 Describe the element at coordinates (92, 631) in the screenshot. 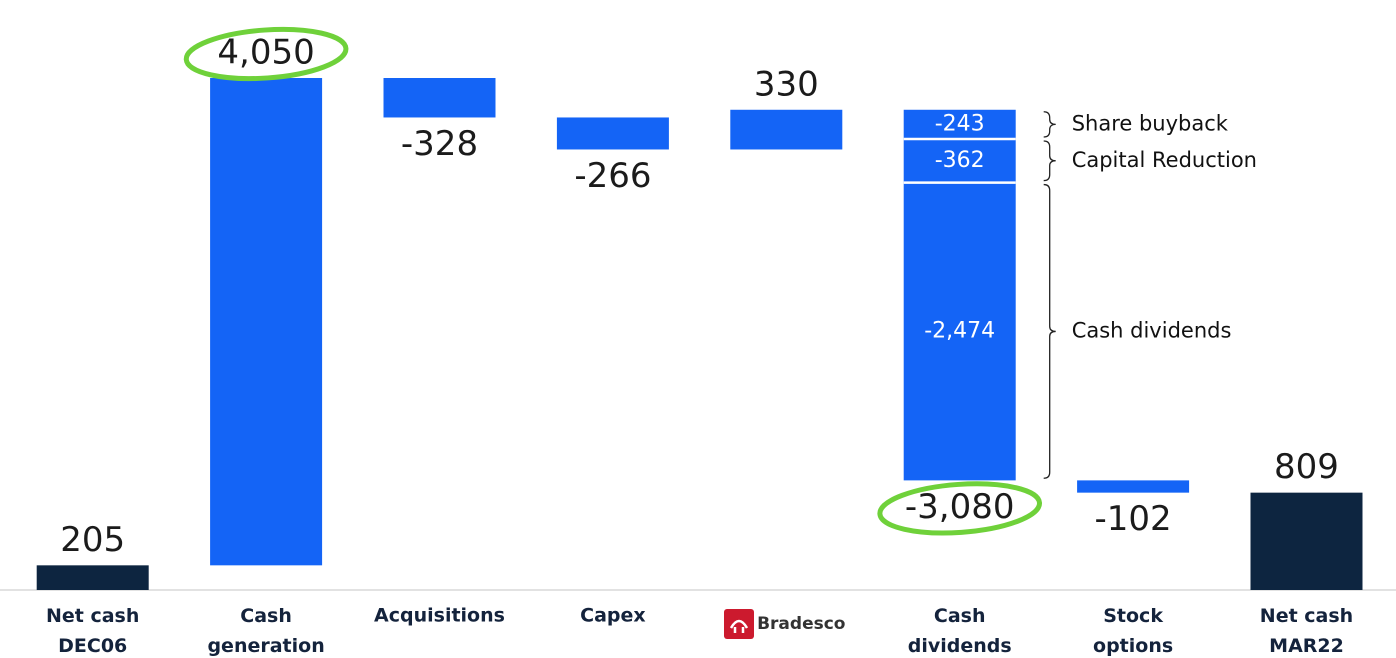

I see `category-label: Net cash DEC06` at that location.